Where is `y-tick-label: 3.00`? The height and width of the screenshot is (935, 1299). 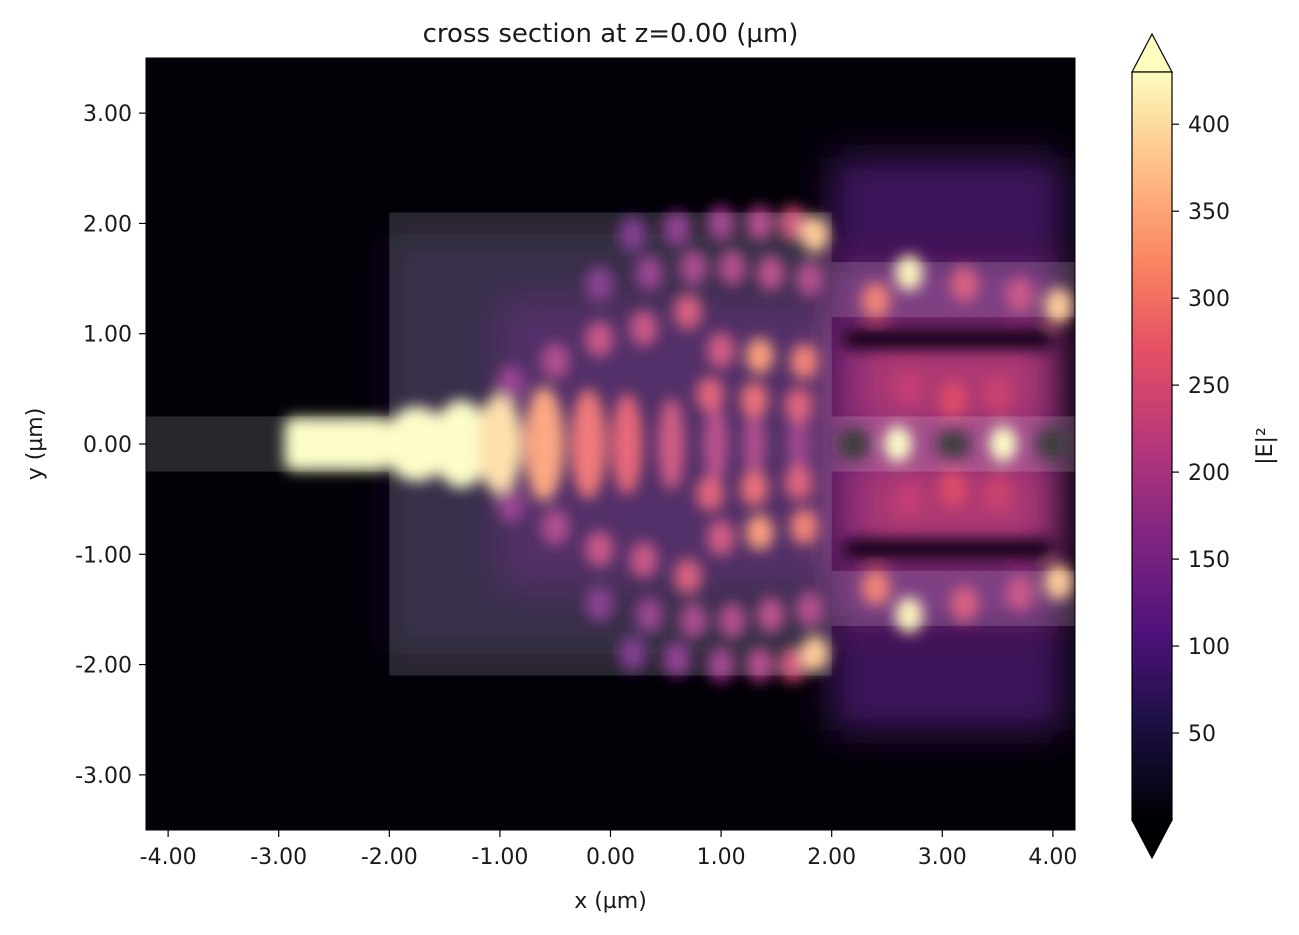 y-tick-label: 3.00 is located at coordinates (107, 114).